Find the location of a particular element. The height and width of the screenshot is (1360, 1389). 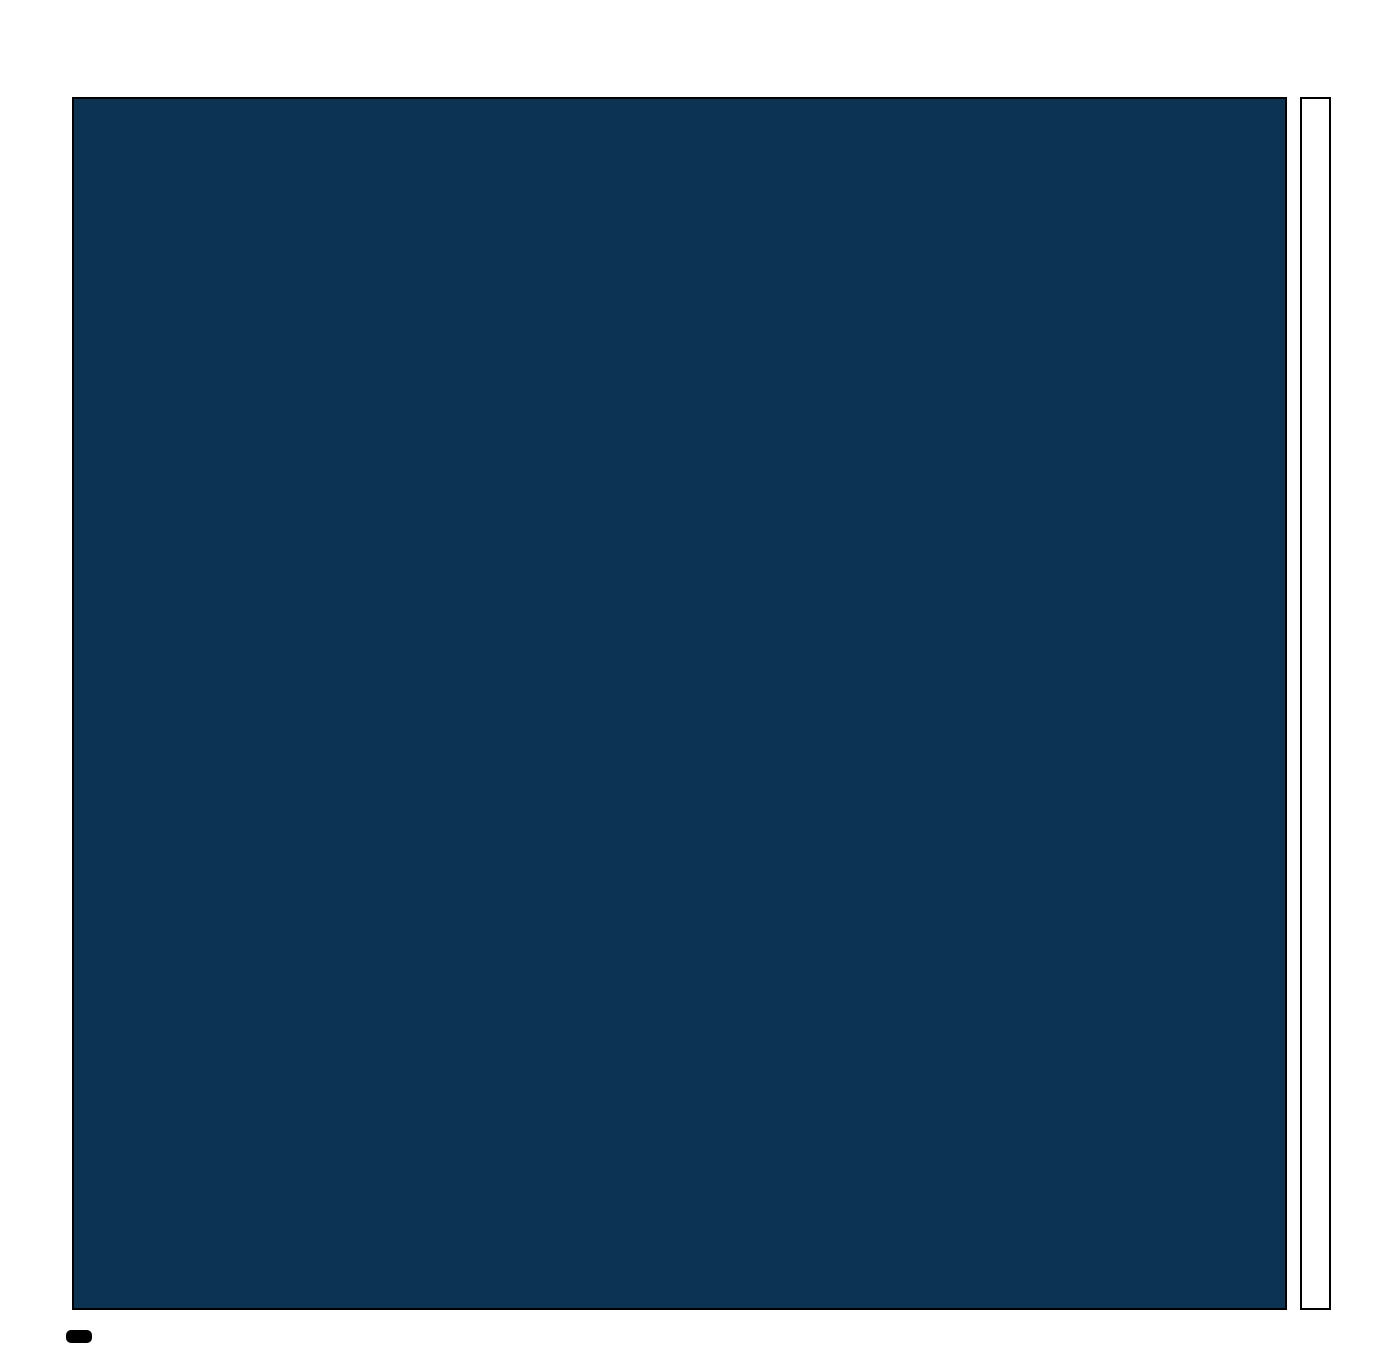

temperature-colorbar is located at coordinates (1315, 703).